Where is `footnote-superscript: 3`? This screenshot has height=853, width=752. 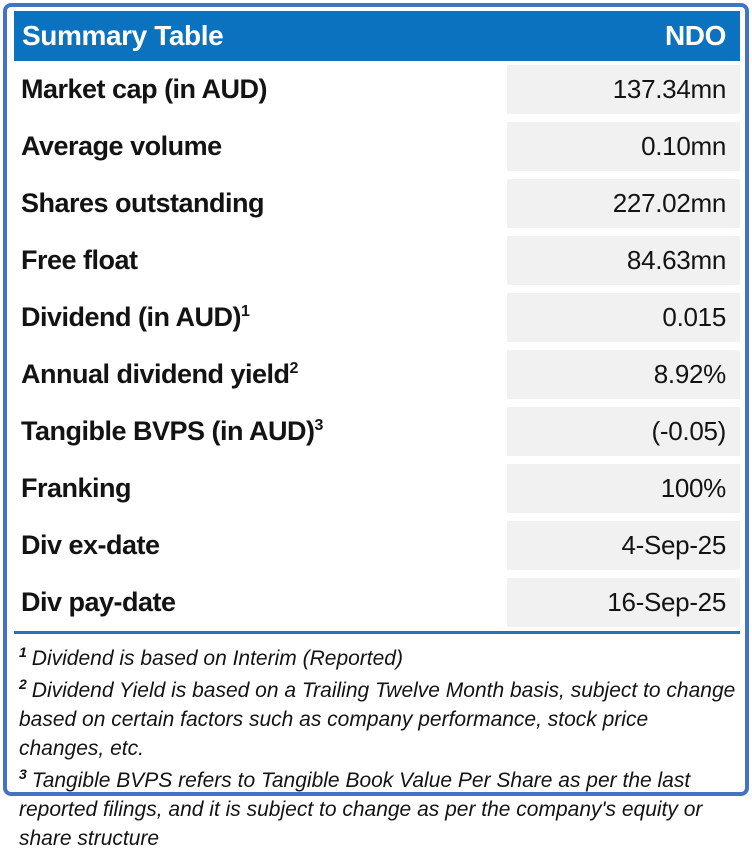
footnote-superscript: 3 is located at coordinates (23, 774).